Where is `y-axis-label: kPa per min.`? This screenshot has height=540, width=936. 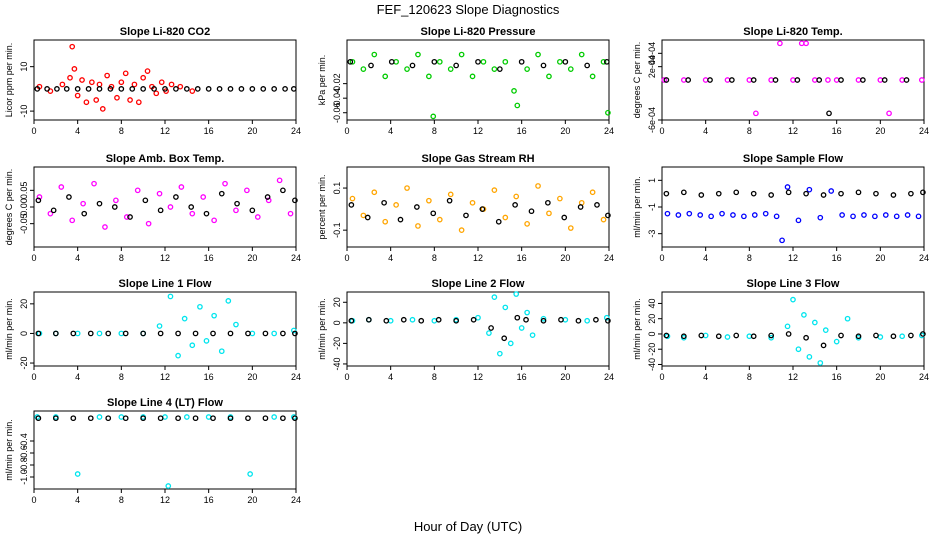 y-axis-label: kPa per min. is located at coordinates (322, 80).